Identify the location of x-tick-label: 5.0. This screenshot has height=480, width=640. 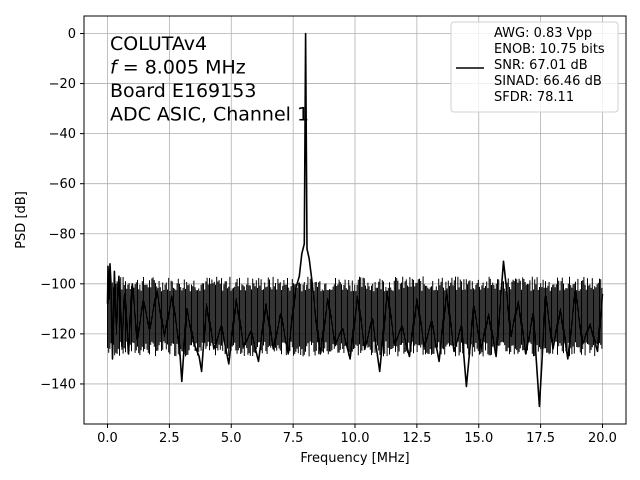
(231, 438).